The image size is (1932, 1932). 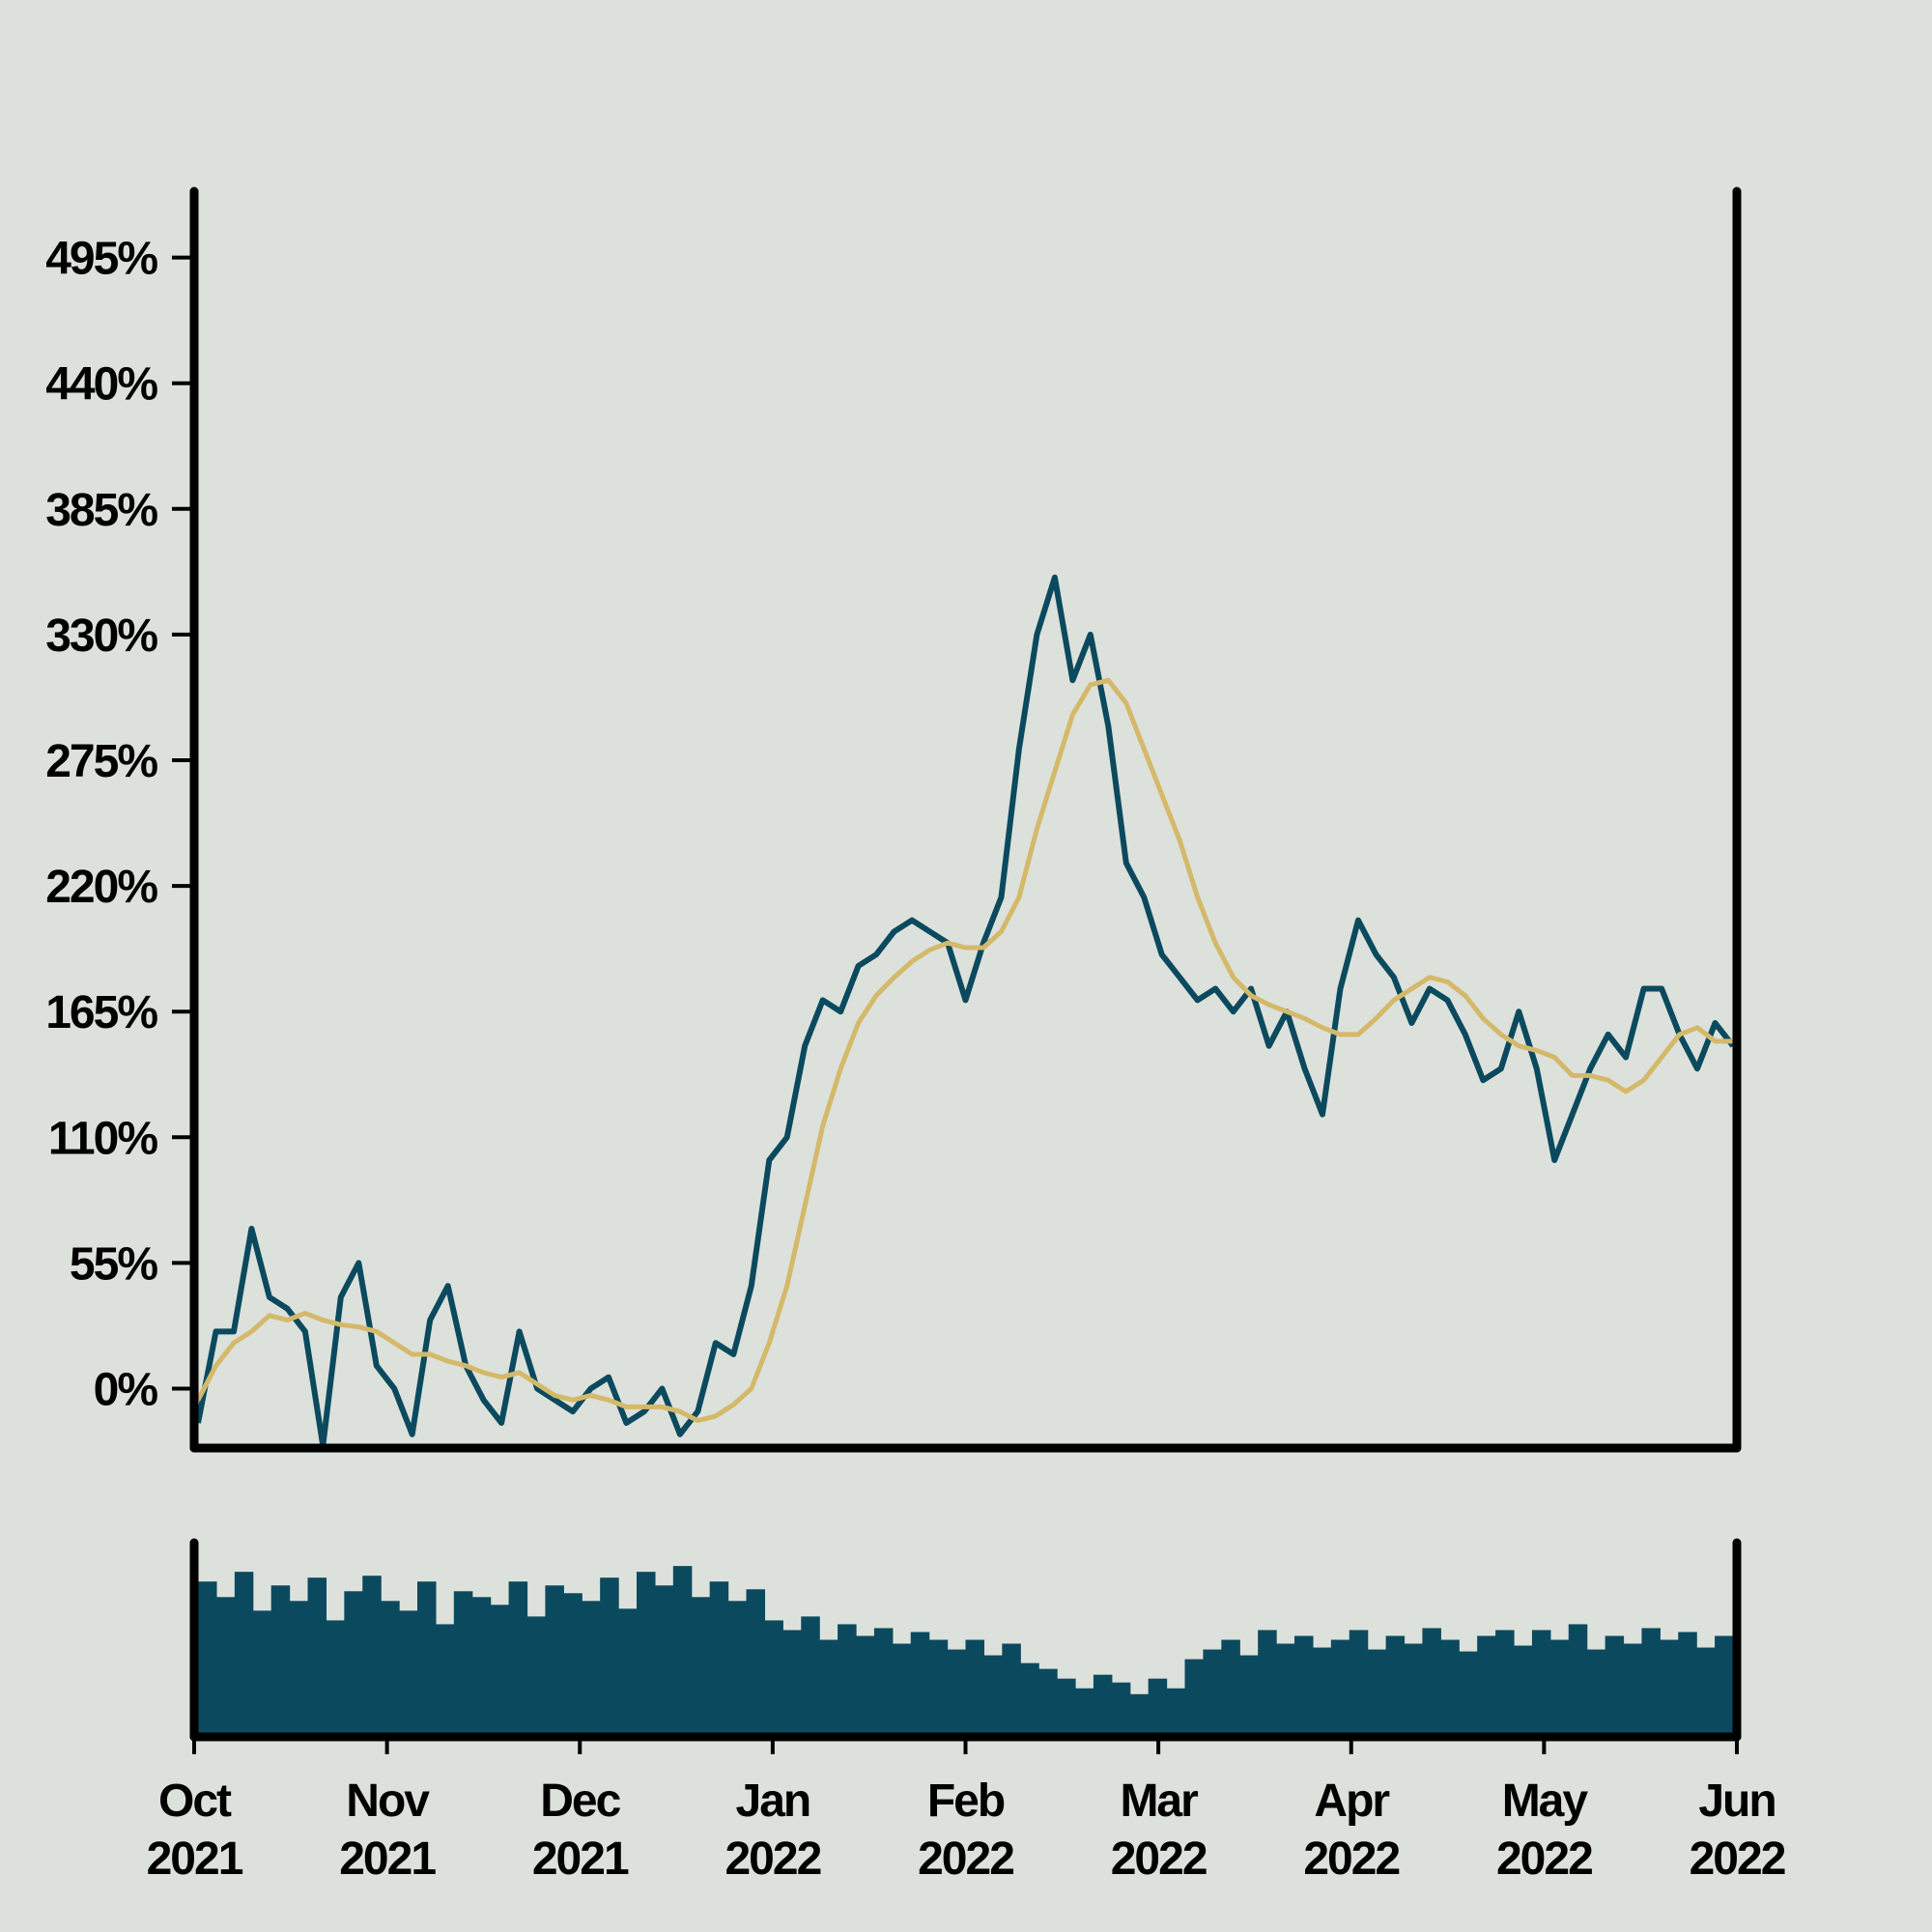 What do you see at coordinates (113, 1264) in the screenshot?
I see `y-tick-label: 55%` at bounding box center [113, 1264].